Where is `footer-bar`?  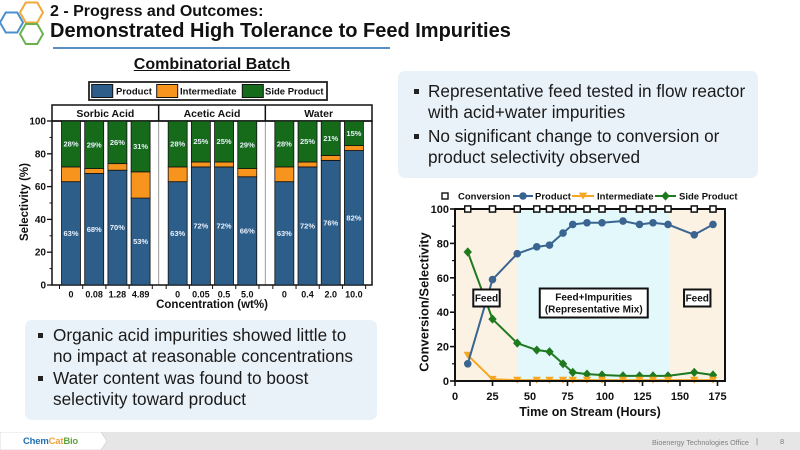
footer-bar is located at coordinates (400, 441).